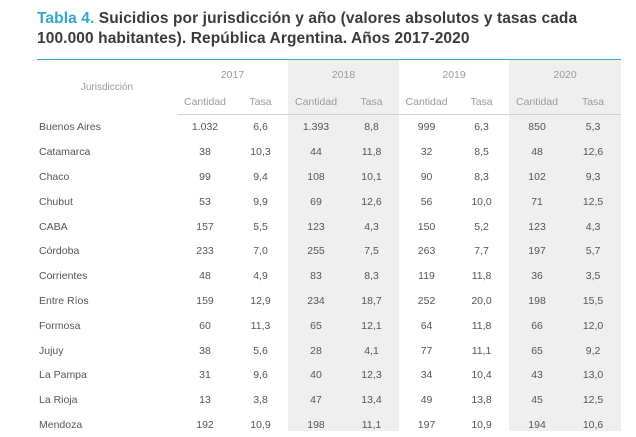  I want to click on cantidad-cell: 850, so click(537, 127).